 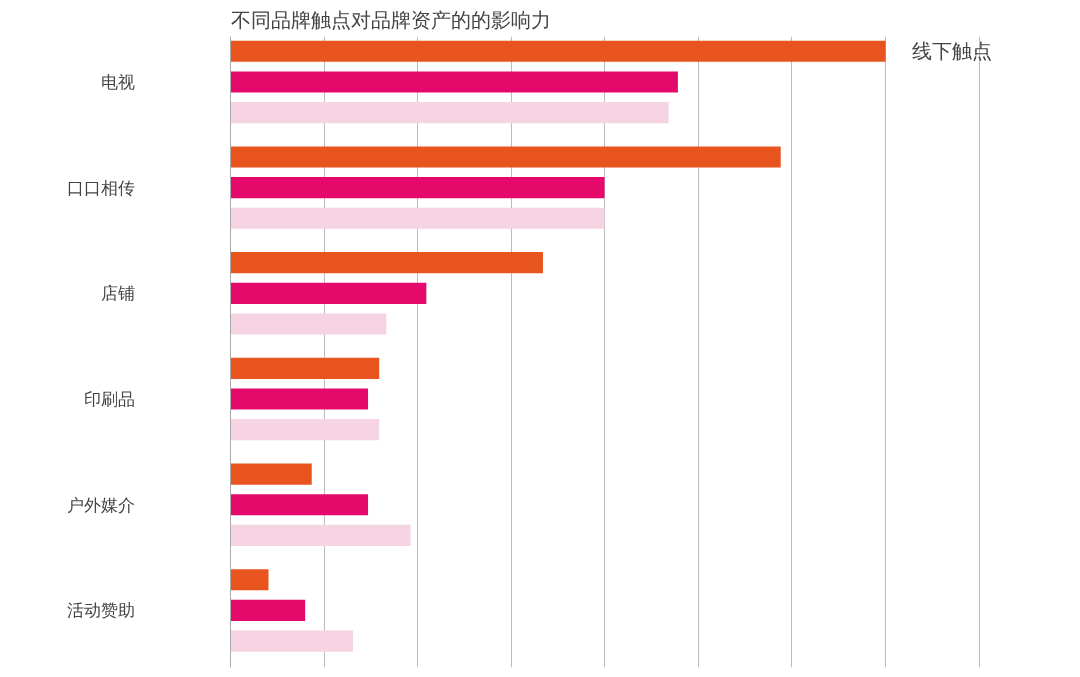 I want to click on y-tick-label: 店铺, so click(x=117, y=293).